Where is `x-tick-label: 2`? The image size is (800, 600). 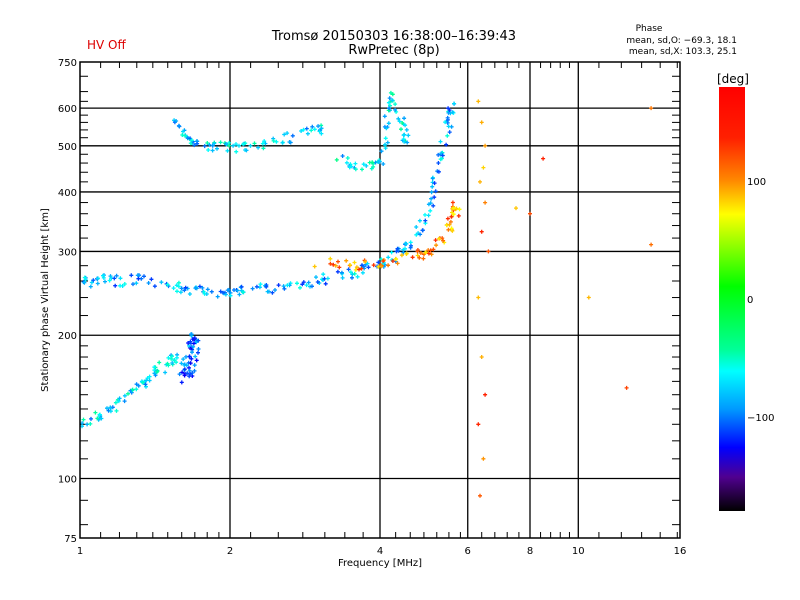
x-tick-label: 2 is located at coordinates (230, 551).